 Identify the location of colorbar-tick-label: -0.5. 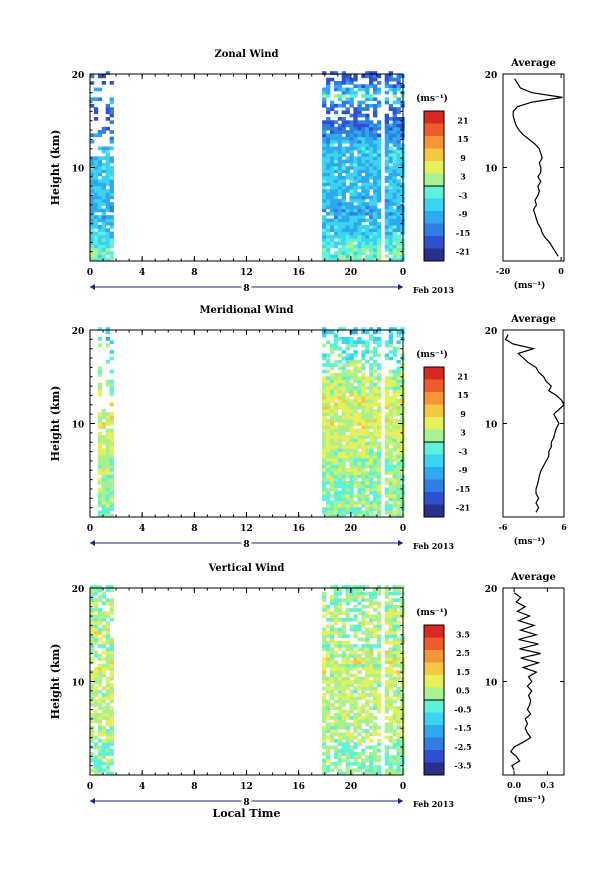
(462, 709).